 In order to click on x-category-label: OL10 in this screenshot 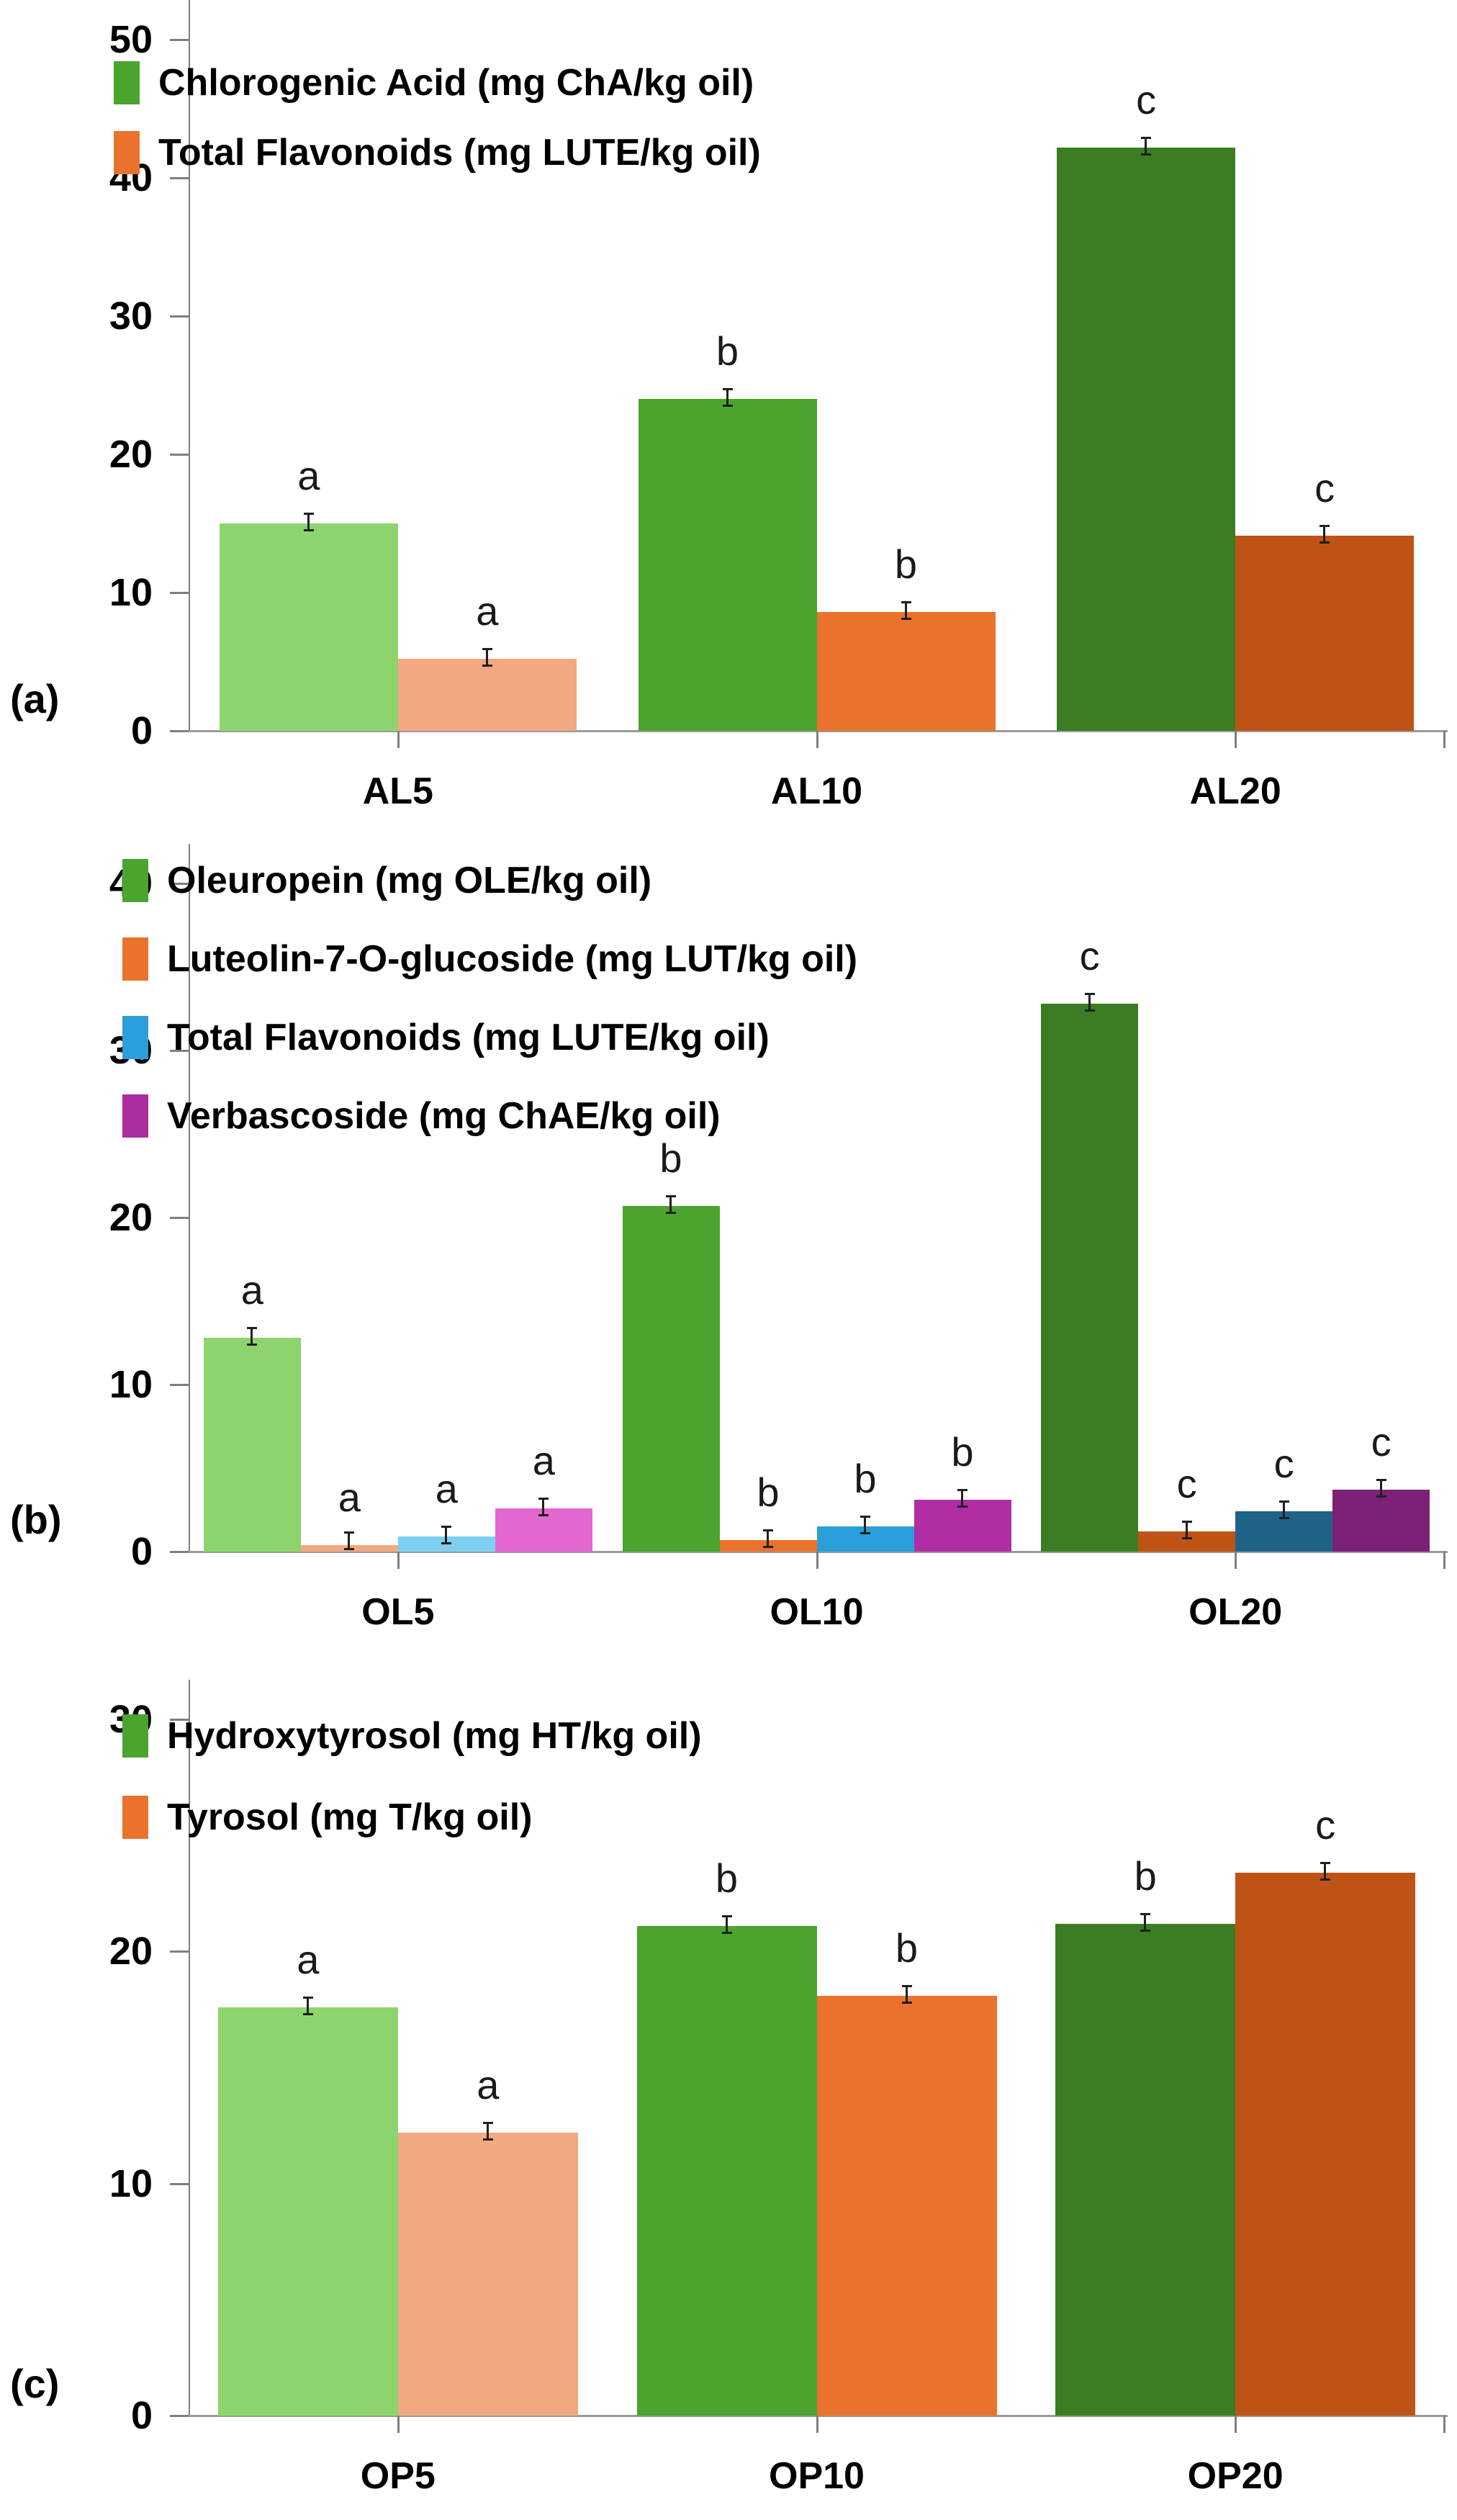, I will do `click(817, 1612)`.